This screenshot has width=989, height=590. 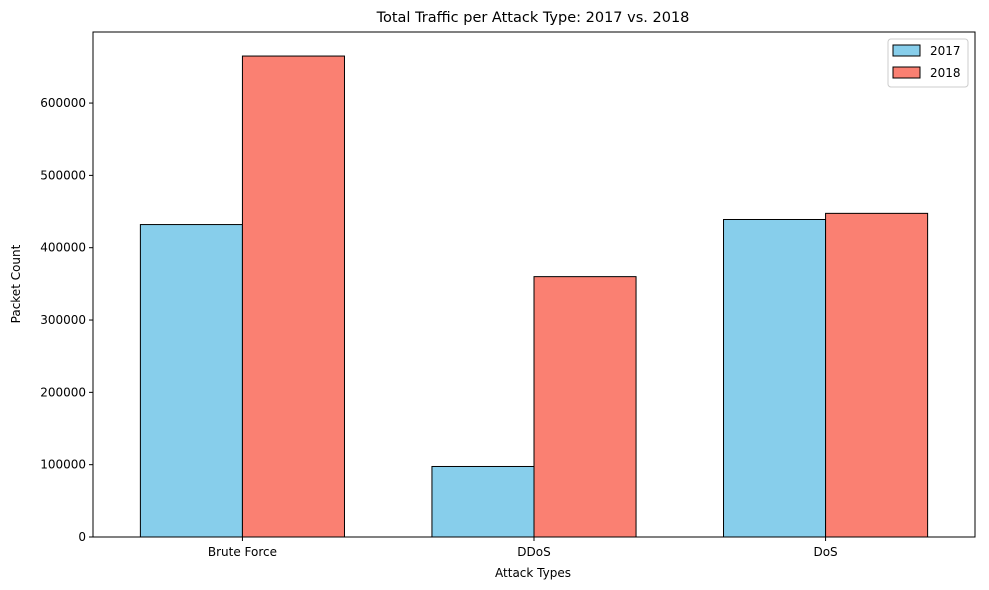 What do you see at coordinates (877, 375) in the screenshot?
I see `bar-2018-dos` at bounding box center [877, 375].